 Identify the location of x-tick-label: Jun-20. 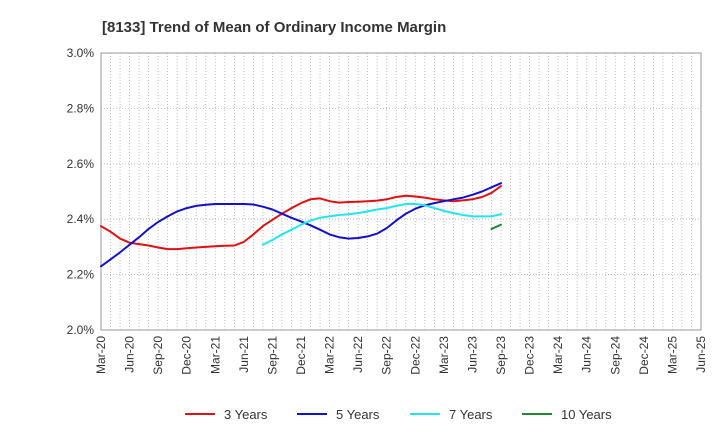
(130, 354).